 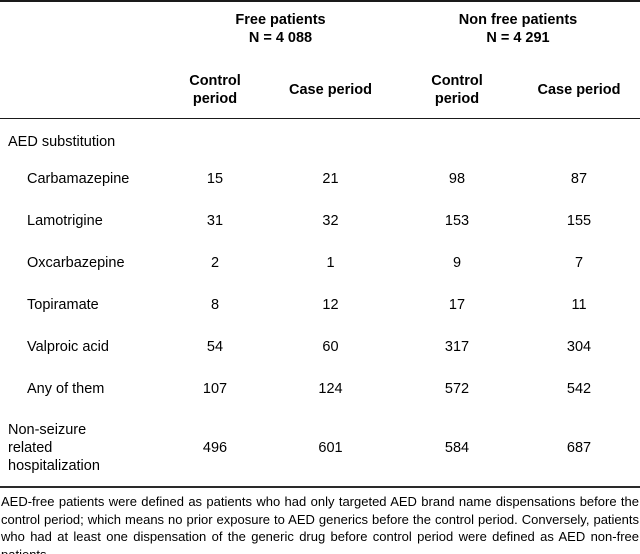 I want to click on cell-value: 304, so click(x=579, y=347).